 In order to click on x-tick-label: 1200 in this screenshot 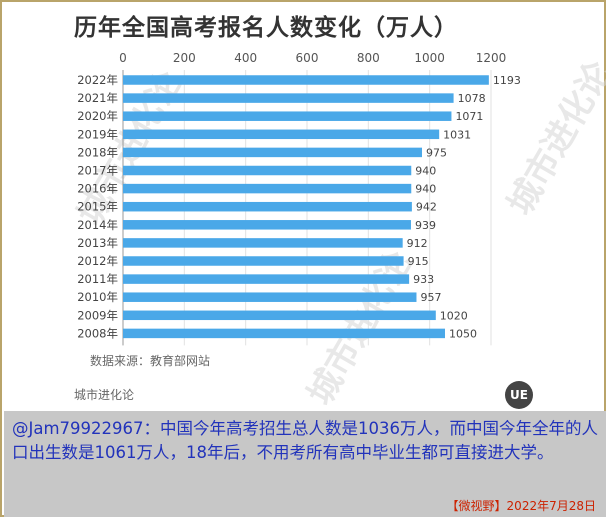, I will do `click(491, 58)`.